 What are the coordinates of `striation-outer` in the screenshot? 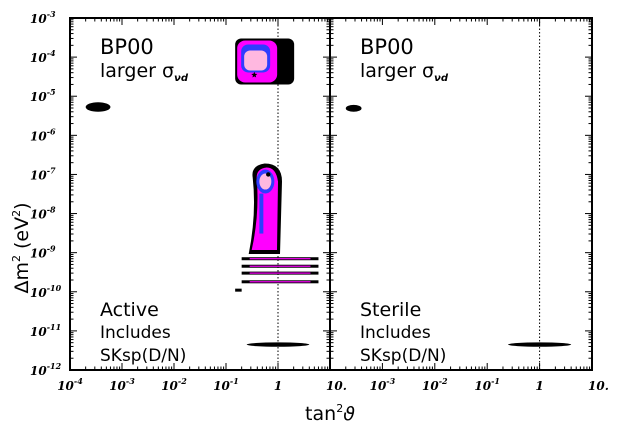 It's located at (238, 290).